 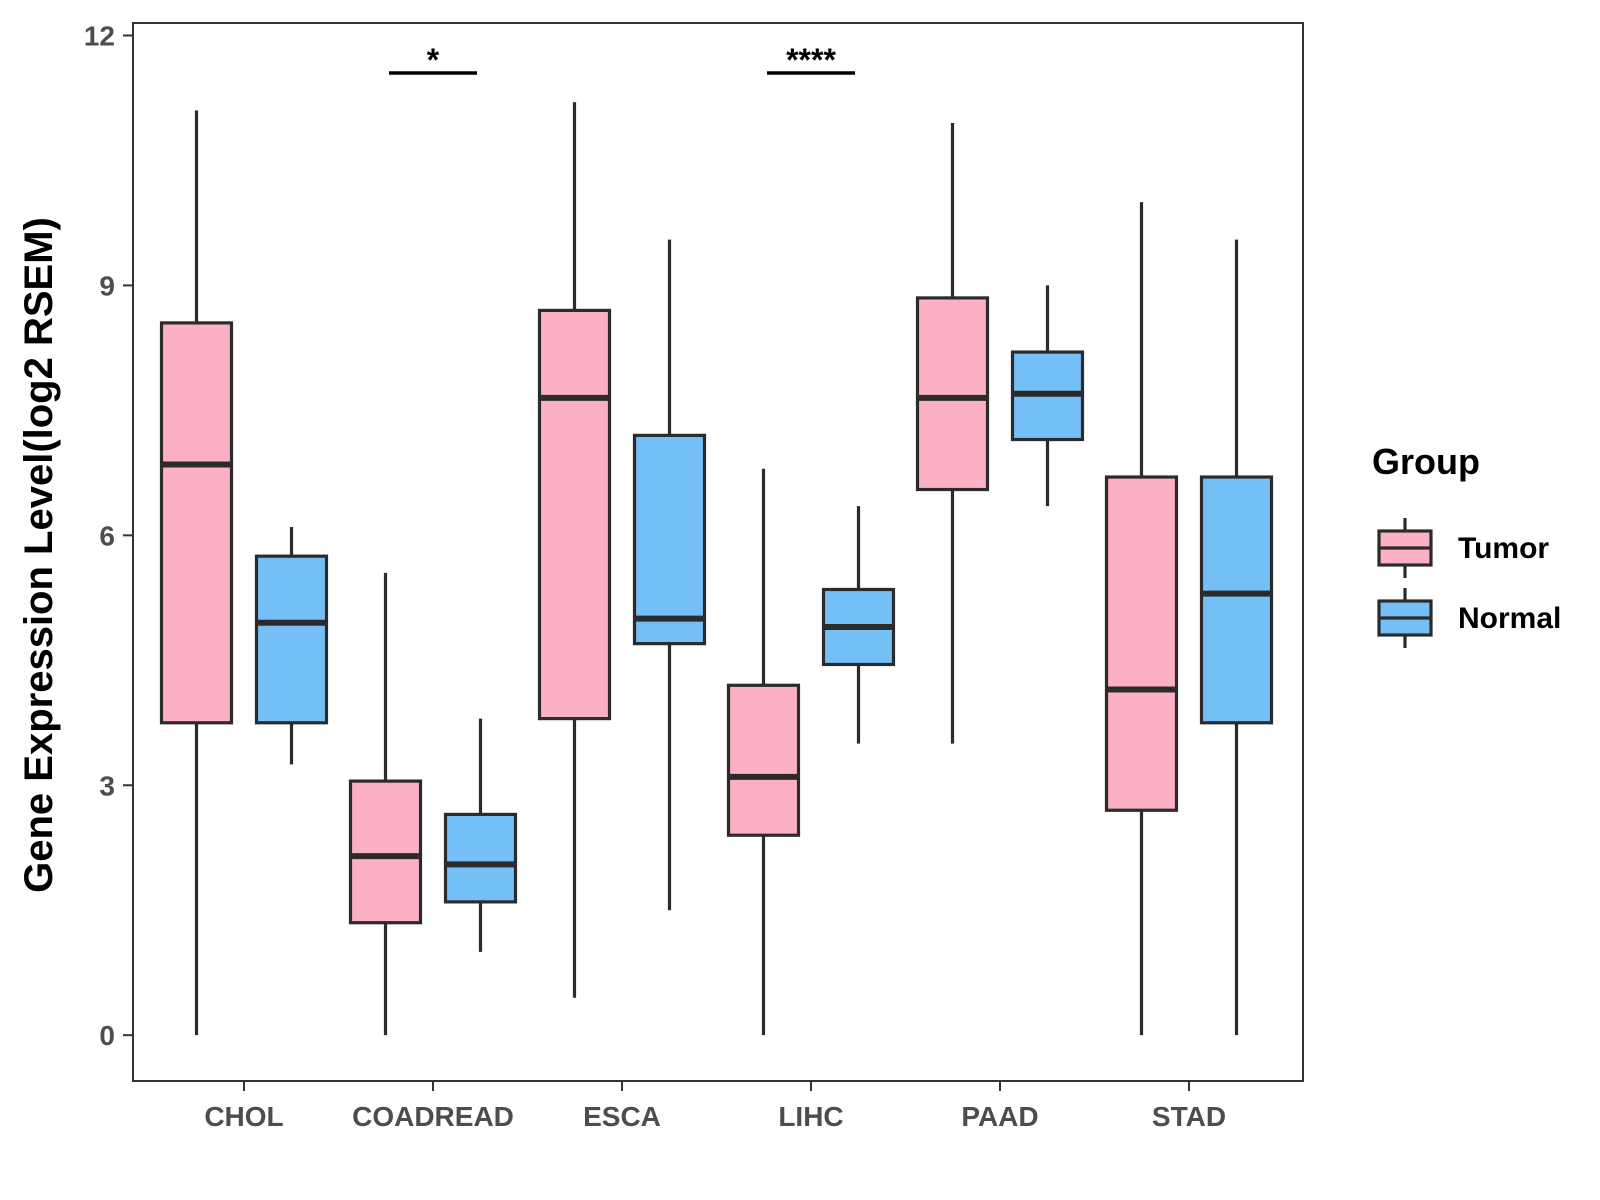 What do you see at coordinates (99, 35) in the screenshot?
I see `y-tick-label: 12` at bounding box center [99, 35].